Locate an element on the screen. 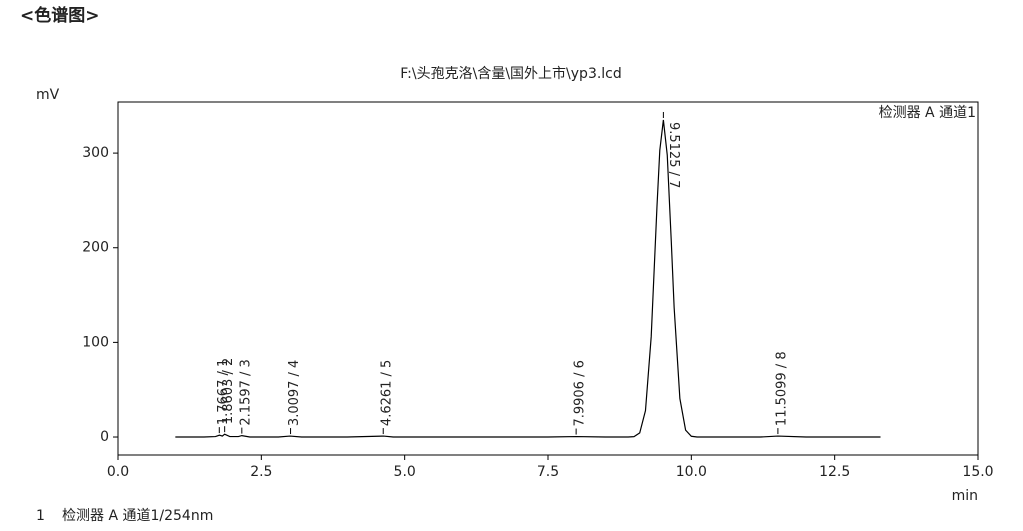 This screenshot has height=531, width=1023. x-tick-label: 2.5 is located at coordinates (261, 472).